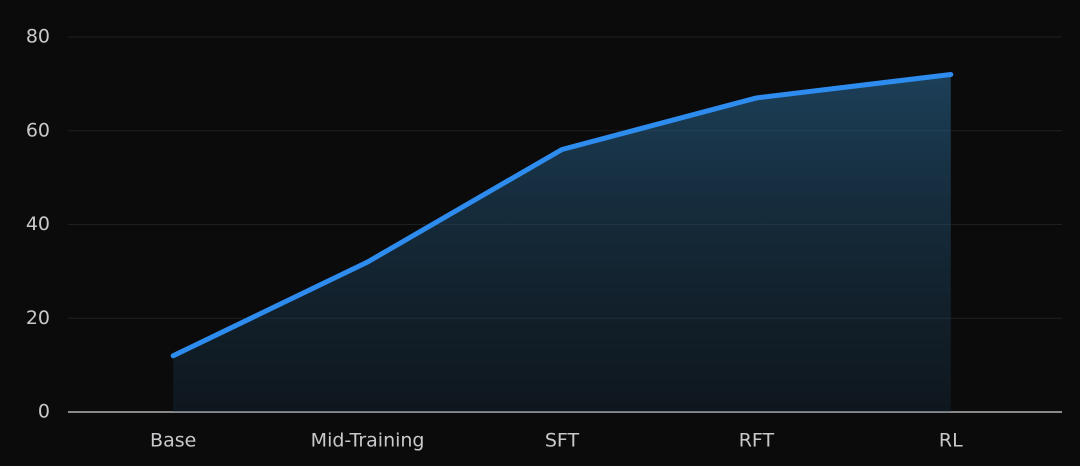 The width and height of the screenshot is (1080, 466). What do you see at coordinates (38, 37) in the screenshot?
I see `y-tick-label: 80` at bounding box center [38, 37].